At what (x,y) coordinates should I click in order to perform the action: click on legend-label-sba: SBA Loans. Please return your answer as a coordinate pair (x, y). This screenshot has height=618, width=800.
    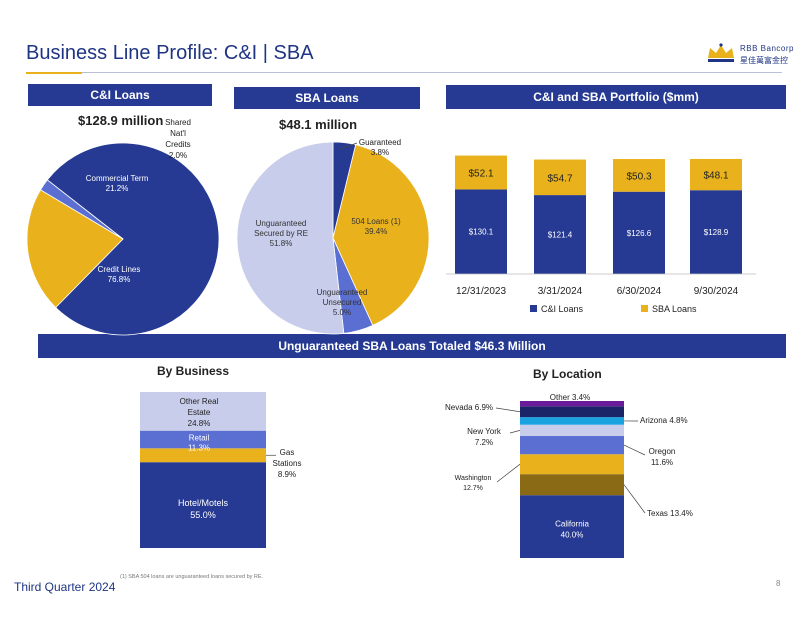
    Looking at the image, I should click on (674, 309).